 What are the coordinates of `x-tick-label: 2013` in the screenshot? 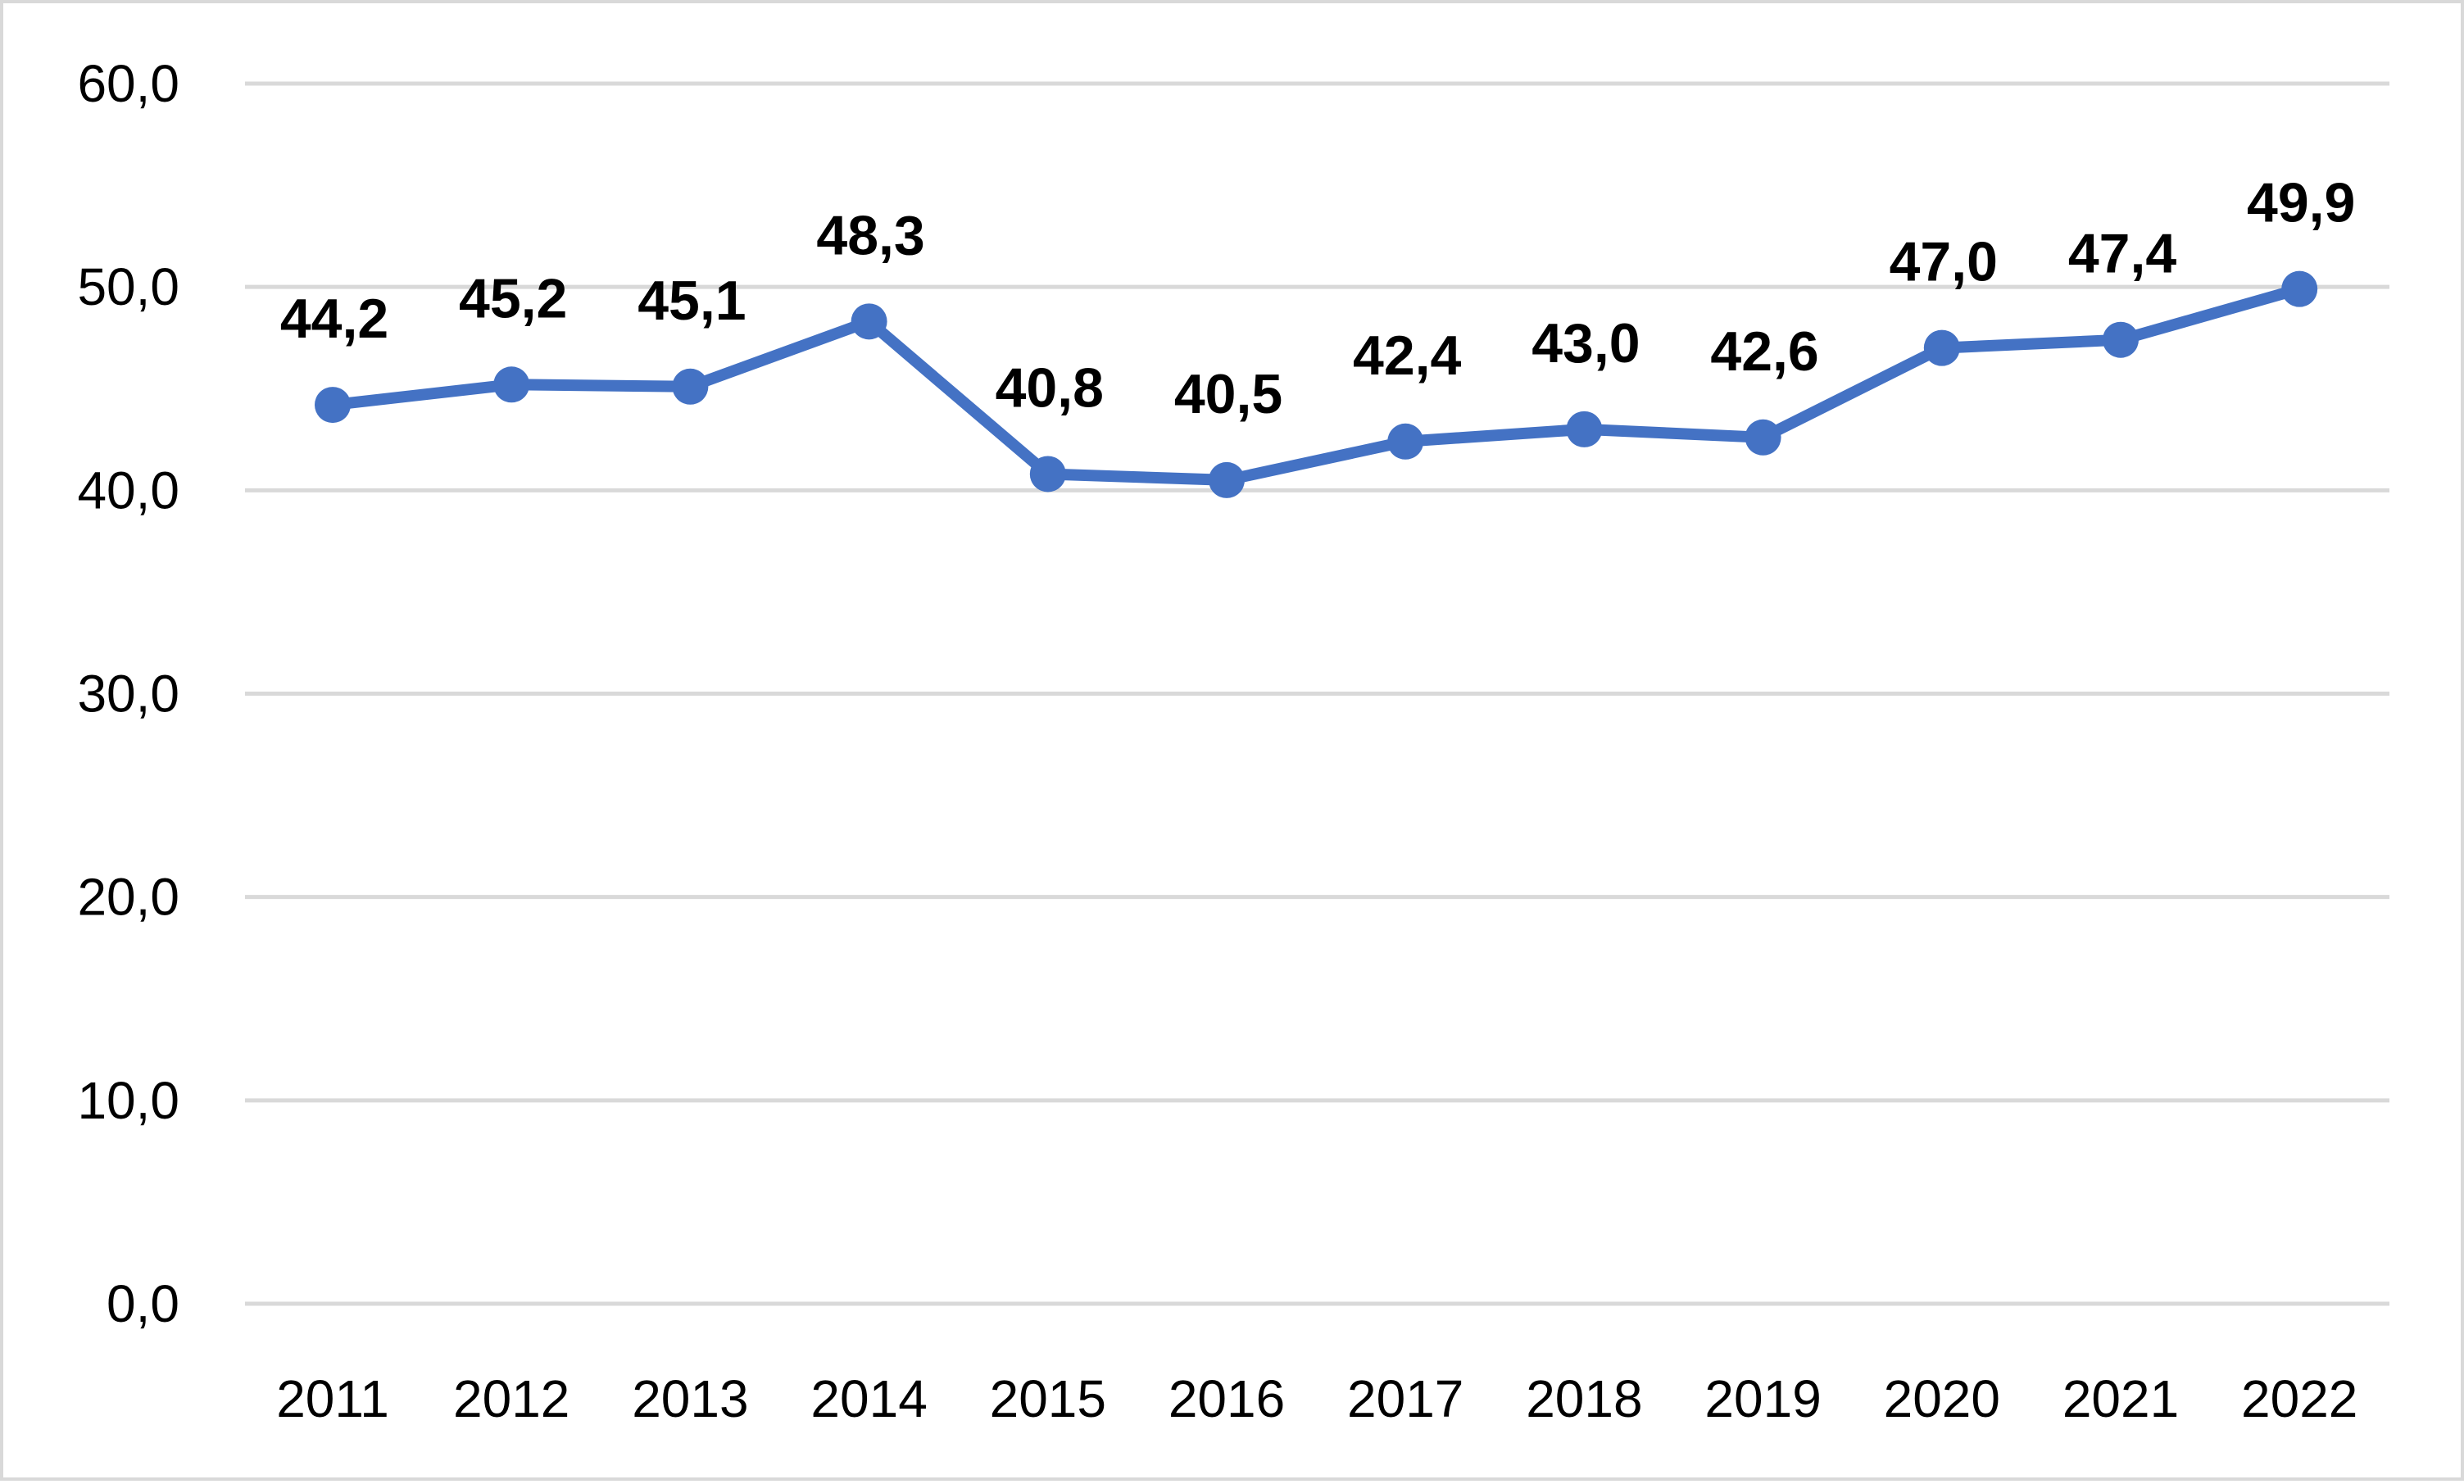 It's located at (690, 1398).